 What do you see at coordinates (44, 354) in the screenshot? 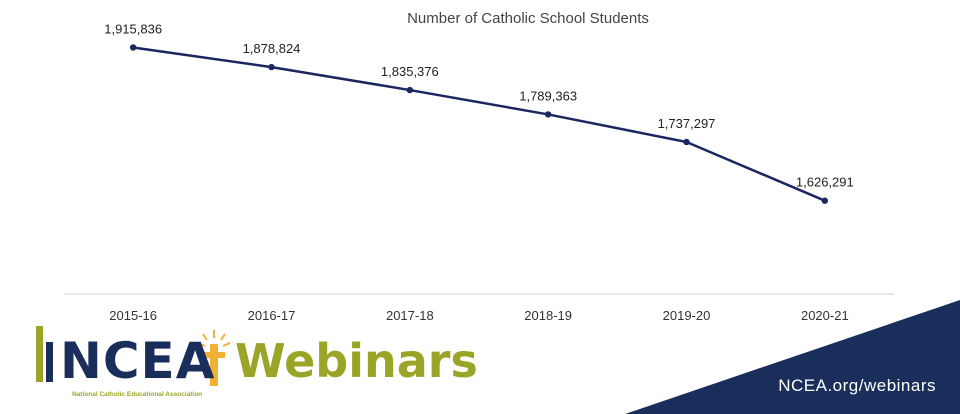
I see `ncea-logo-bars-icon` at bounding box center [44, 354].